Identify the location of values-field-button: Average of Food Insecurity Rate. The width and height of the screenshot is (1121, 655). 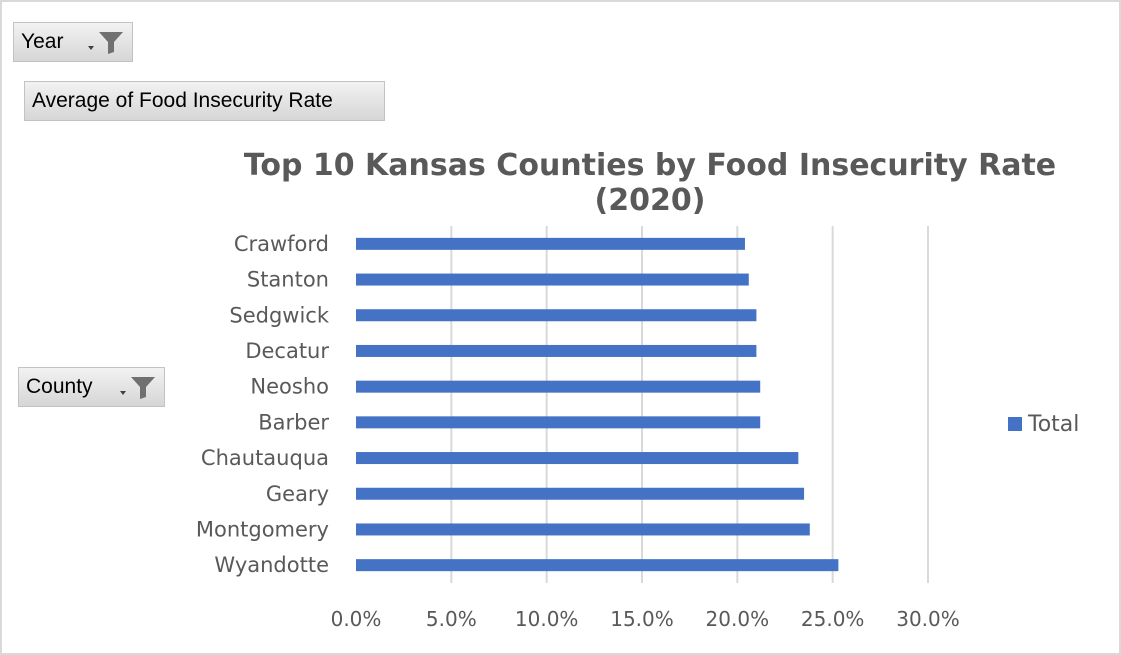
(204, 101).